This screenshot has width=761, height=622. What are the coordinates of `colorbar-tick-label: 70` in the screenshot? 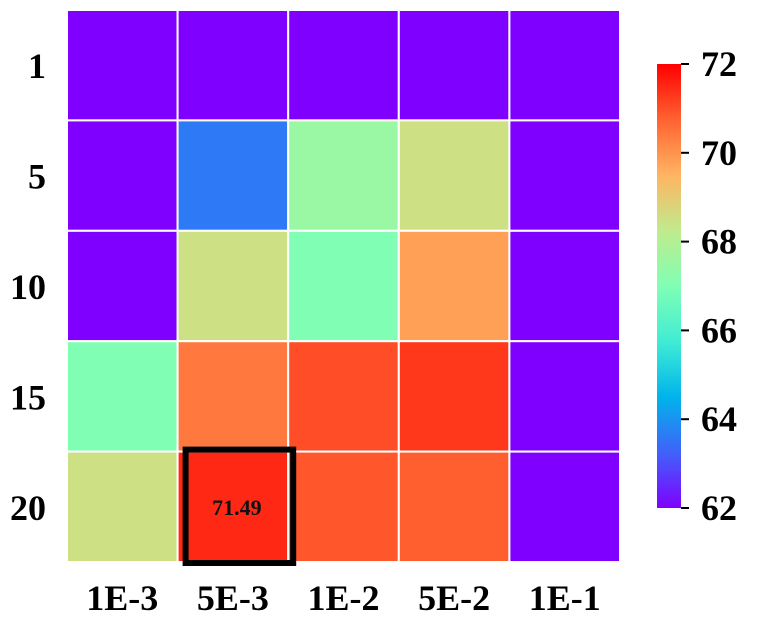 It's located at (719, 153).